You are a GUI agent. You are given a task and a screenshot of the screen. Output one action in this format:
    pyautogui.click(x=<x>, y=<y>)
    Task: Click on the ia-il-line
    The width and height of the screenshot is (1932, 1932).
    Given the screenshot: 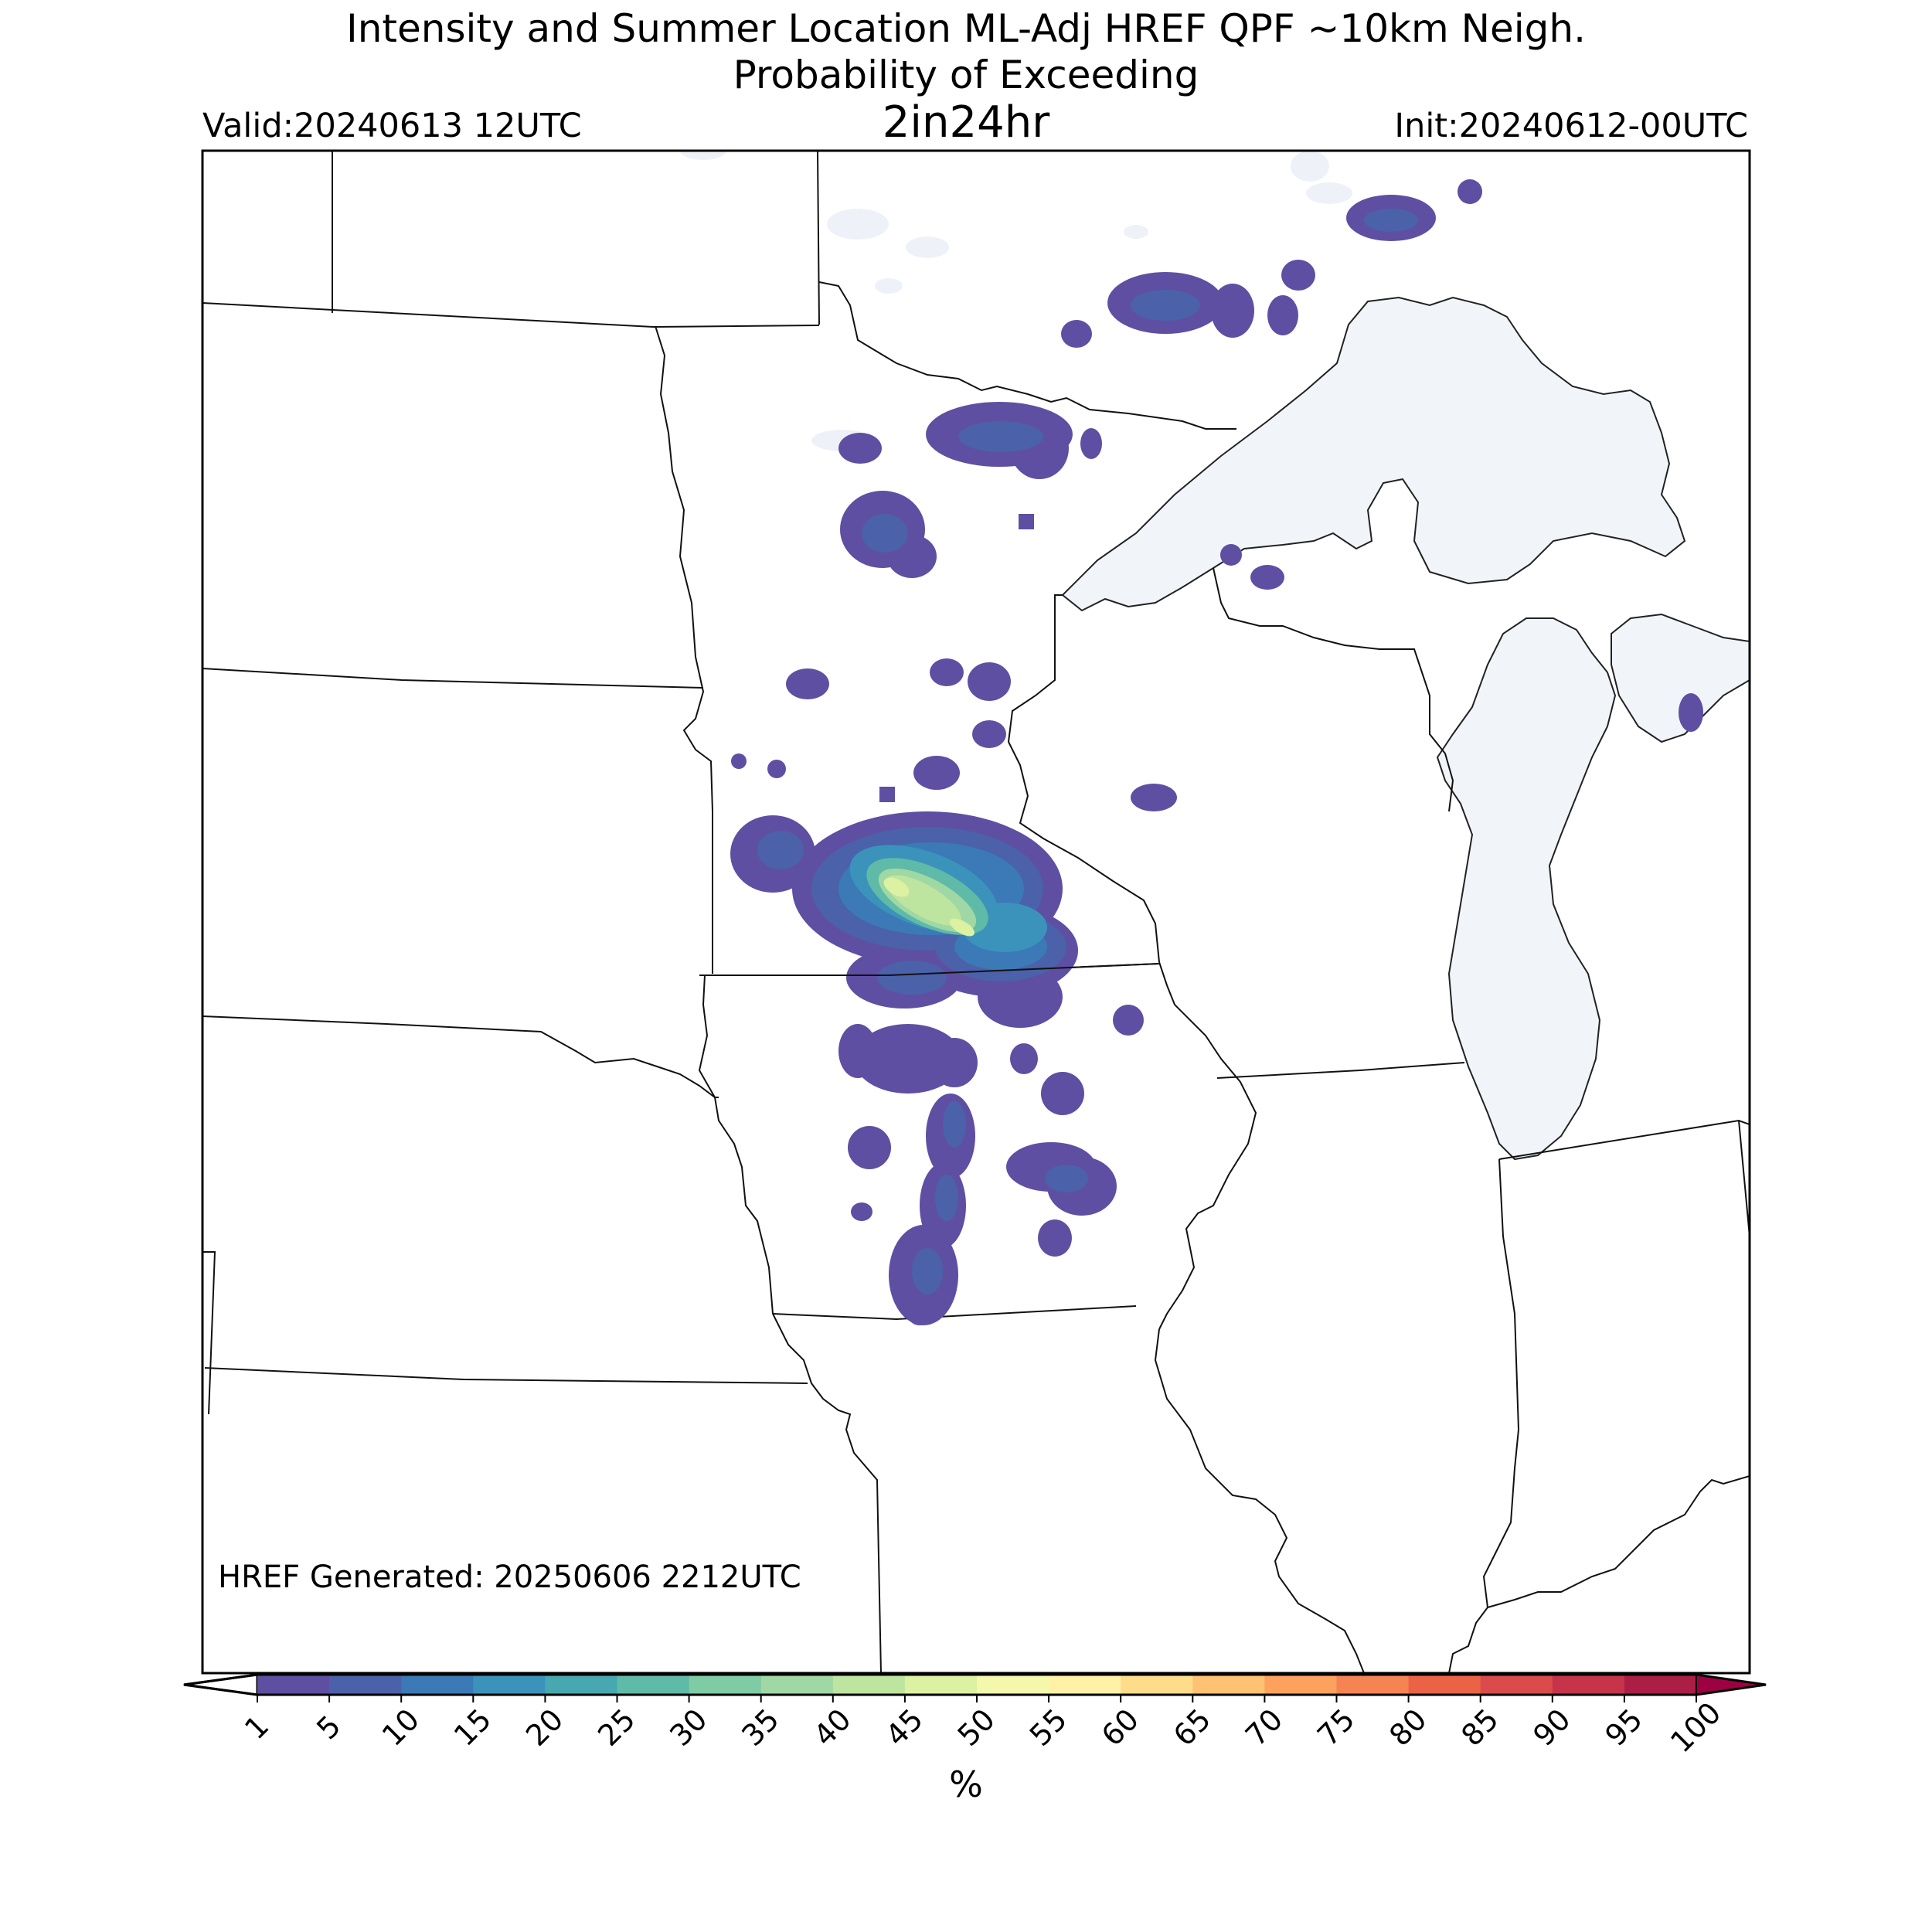 What is the action you would take?
    pyautogui.click(x=1207, y=1145)
    